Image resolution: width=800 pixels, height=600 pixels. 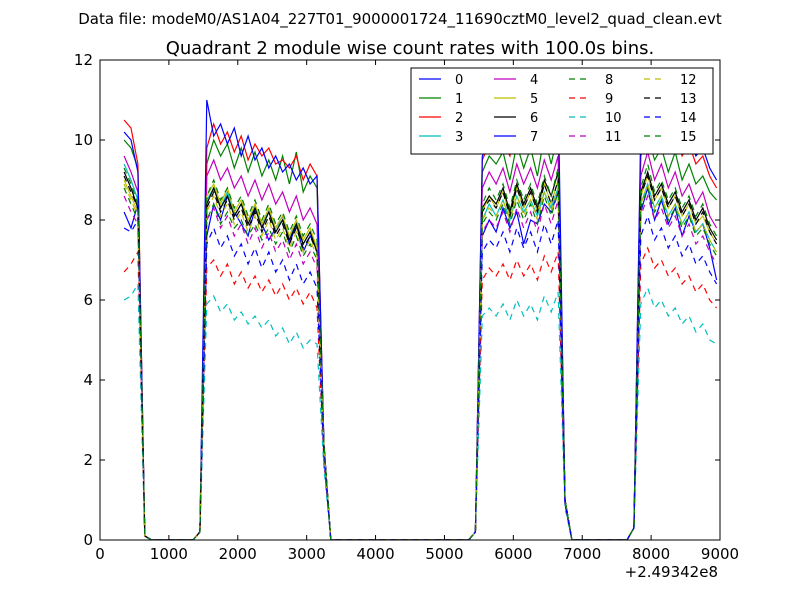 I want to click on legend-box, so click(x=562, y=111).